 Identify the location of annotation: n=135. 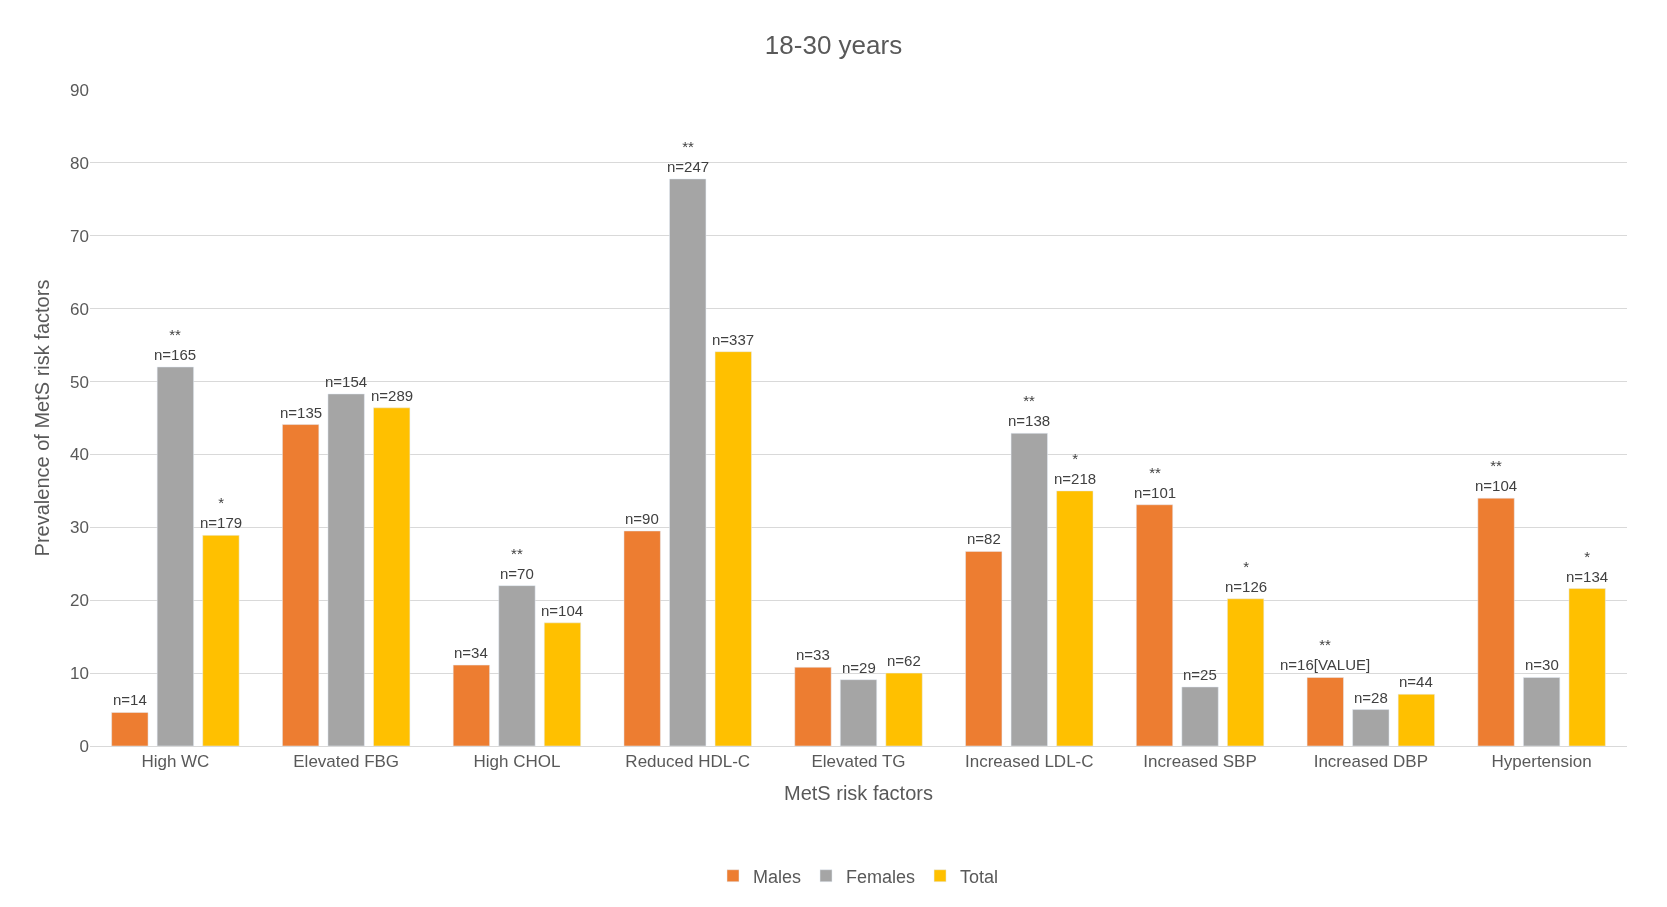
(301, 412).